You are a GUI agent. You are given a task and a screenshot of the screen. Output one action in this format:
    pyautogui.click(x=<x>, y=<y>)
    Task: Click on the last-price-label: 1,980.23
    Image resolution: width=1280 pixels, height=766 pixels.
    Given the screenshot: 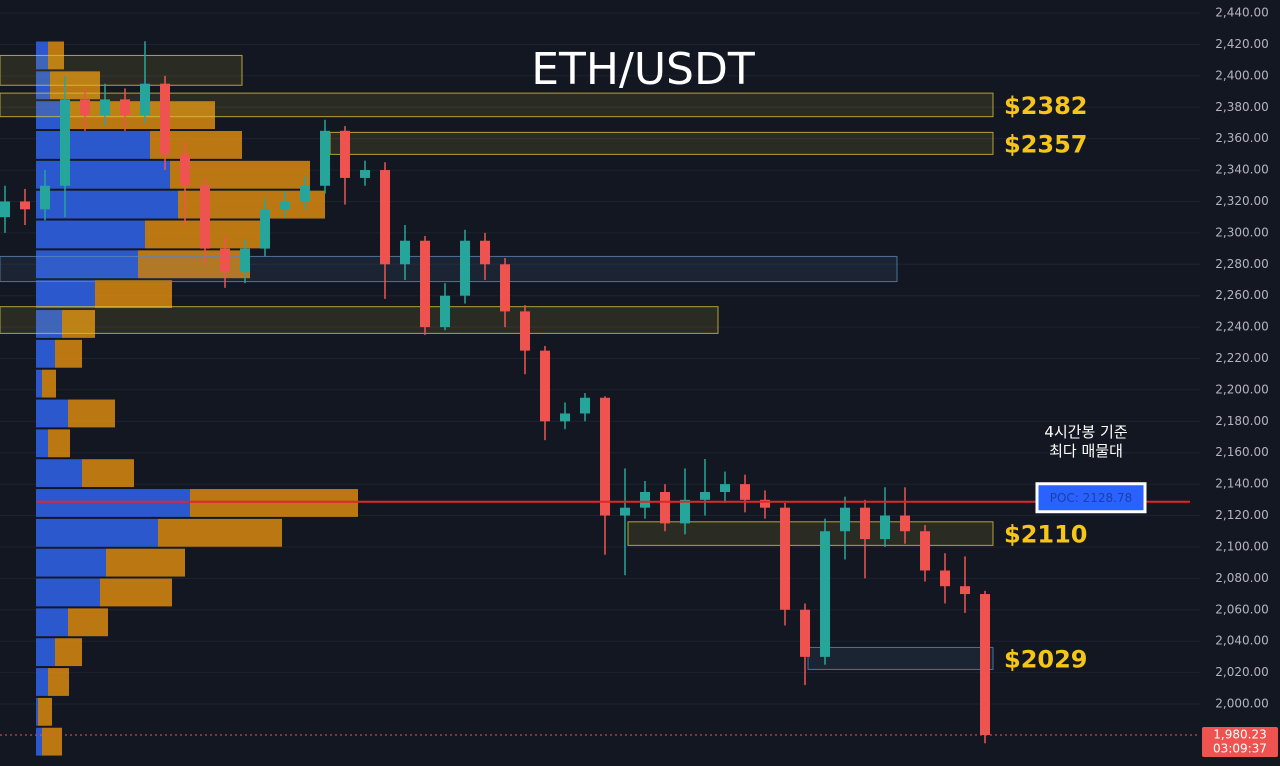 What is the action you would take?
    pyautogui.click(x=1239, y=735)
    